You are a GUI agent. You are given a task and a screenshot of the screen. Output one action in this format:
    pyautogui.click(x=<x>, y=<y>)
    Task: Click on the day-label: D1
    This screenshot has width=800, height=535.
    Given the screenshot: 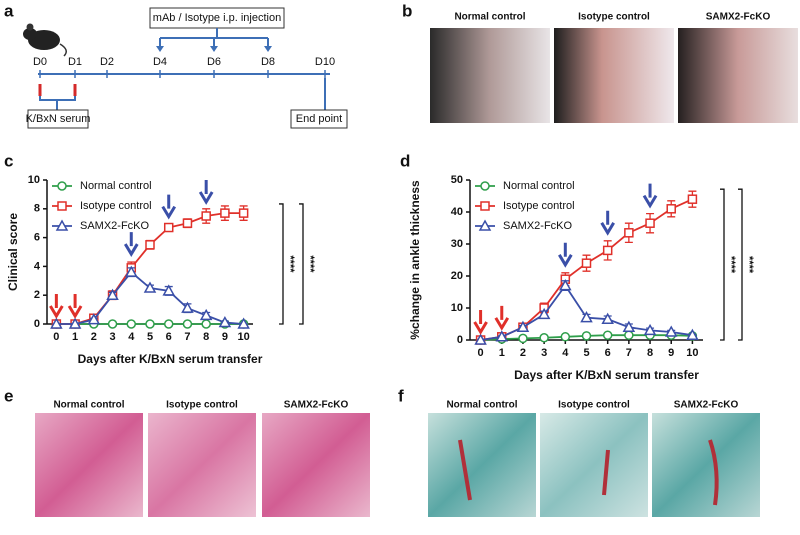 What is the action you would take?
    pyautogui.click(x=75, y=62)
    